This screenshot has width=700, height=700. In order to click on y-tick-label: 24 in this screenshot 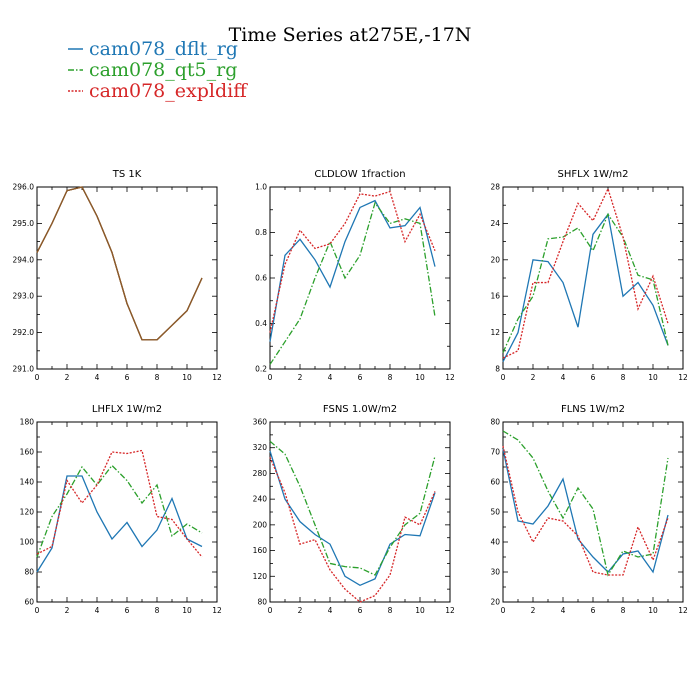, I will do `click(495, 223)`.